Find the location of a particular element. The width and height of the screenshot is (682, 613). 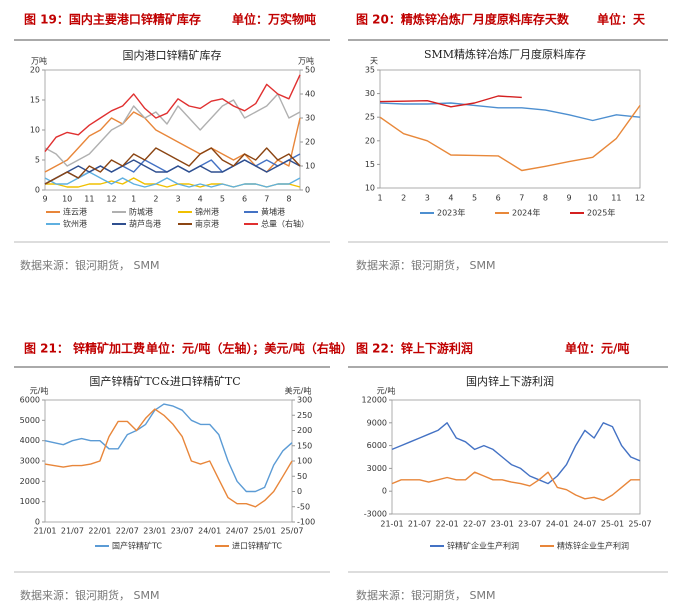

y2-tick-label: 50 is located at coordinates (302, 476).